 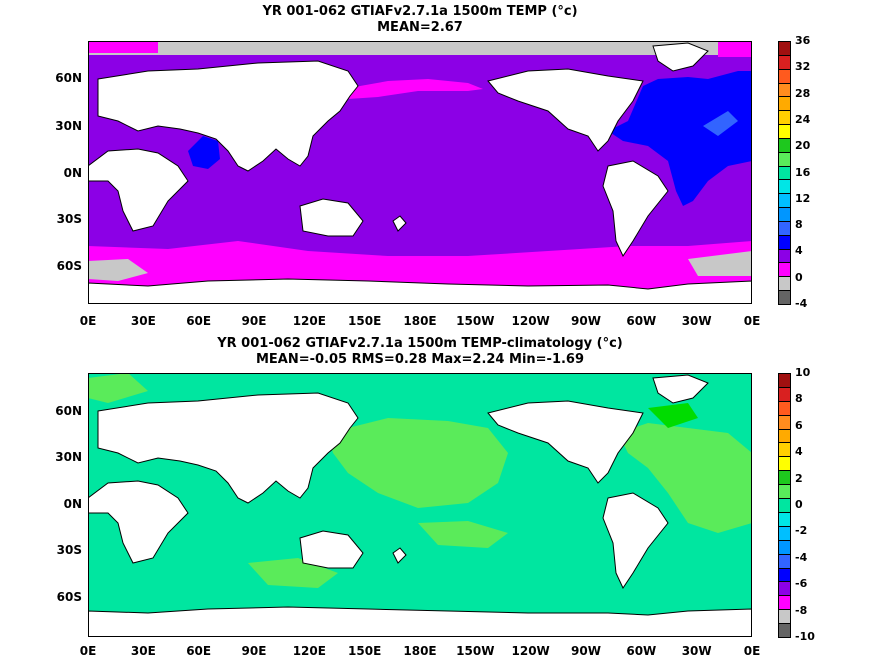 I want to click on p2-lat-30s: 30S, so click(x=69, y=550).